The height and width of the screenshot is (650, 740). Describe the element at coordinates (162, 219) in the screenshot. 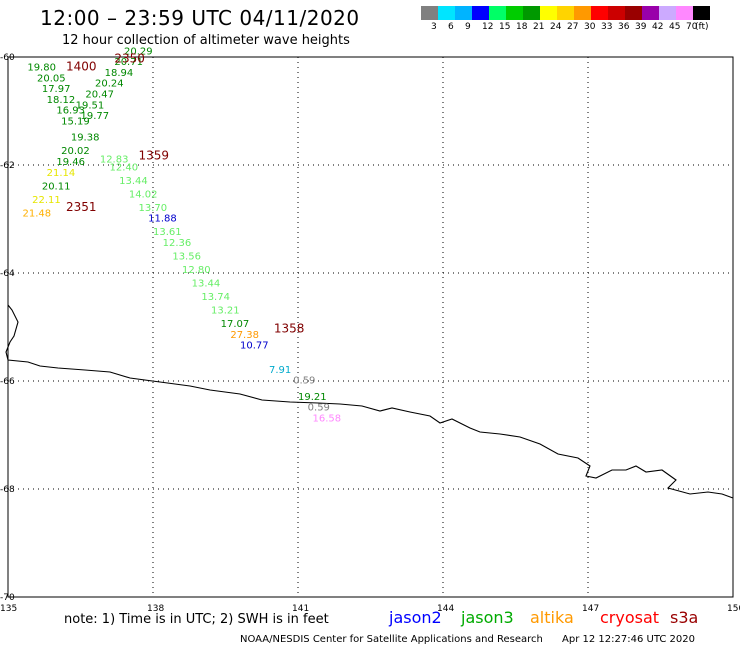

I see `wave-height-label: 11.88` at that location.